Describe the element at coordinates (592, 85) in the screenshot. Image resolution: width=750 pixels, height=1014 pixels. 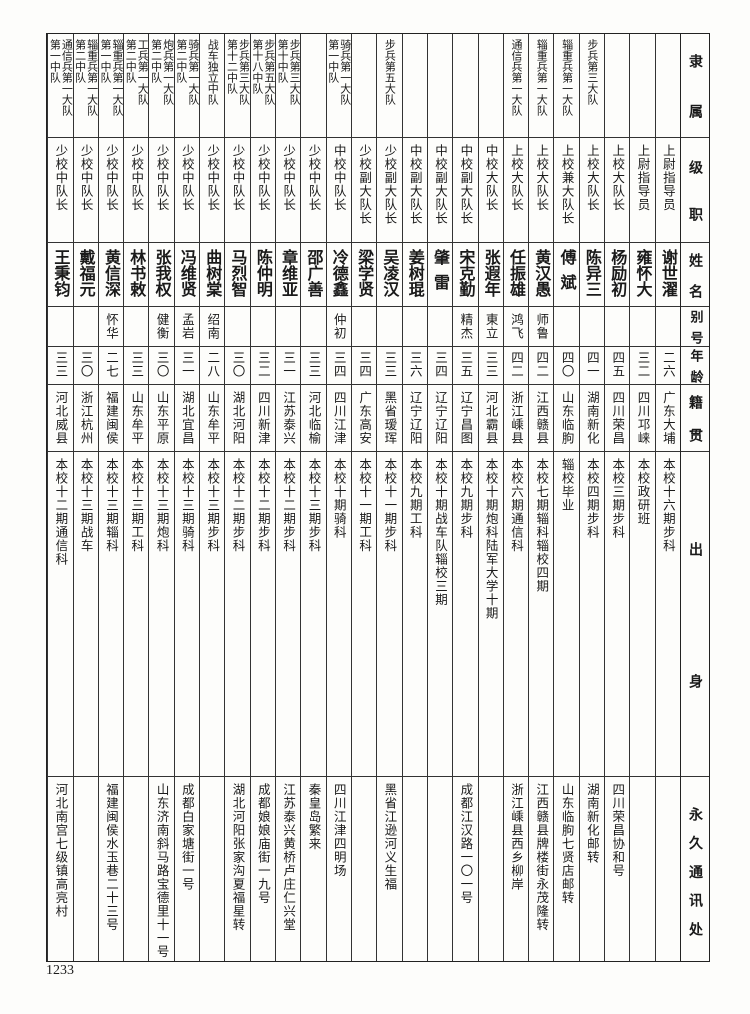
I see `unit-cell: 步兵第三大队` at that location.